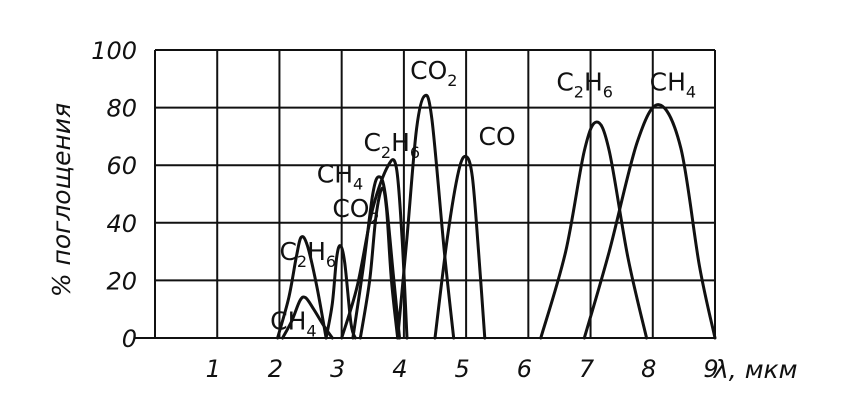  I want to click on curve-label: CO, so click(497, 136).